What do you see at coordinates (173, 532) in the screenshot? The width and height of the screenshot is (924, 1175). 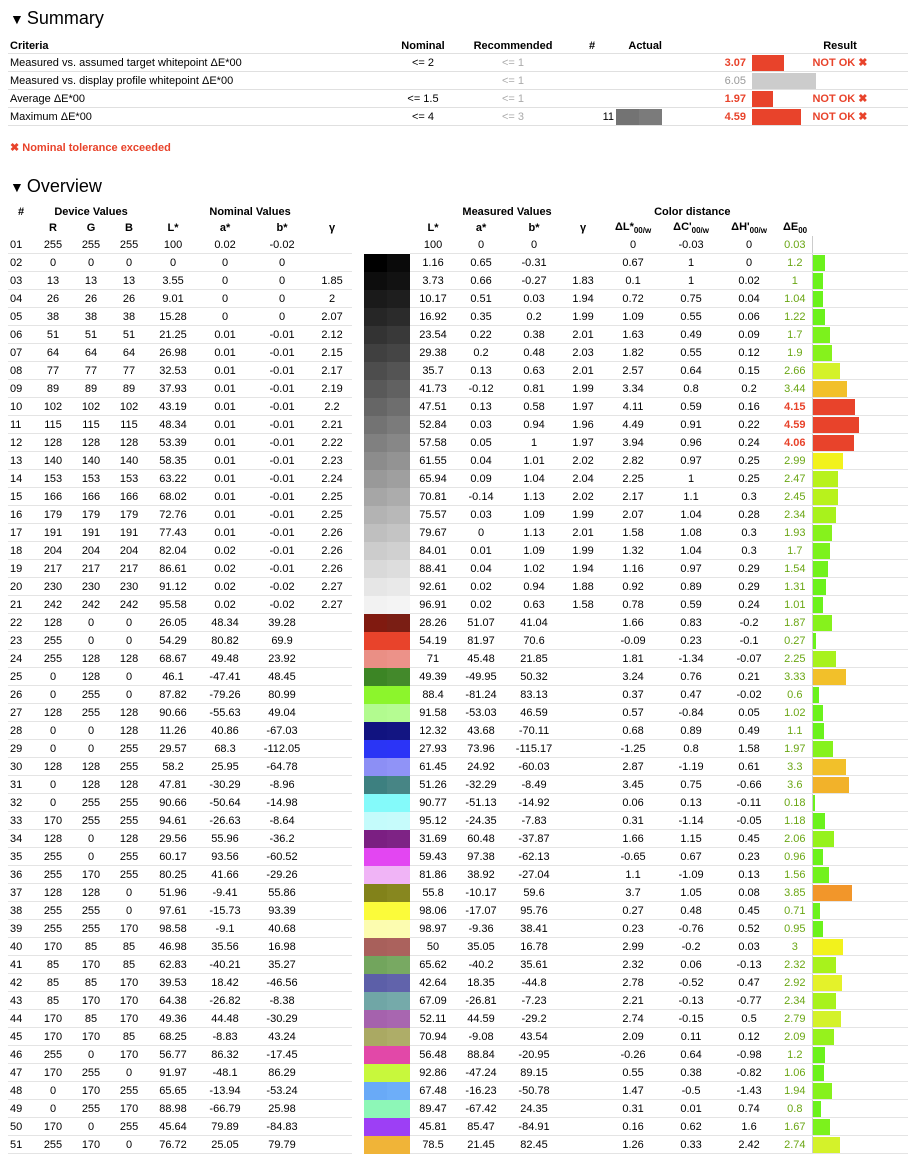 I see `nominal-l: 77.43` at bounding box center [173, 532].